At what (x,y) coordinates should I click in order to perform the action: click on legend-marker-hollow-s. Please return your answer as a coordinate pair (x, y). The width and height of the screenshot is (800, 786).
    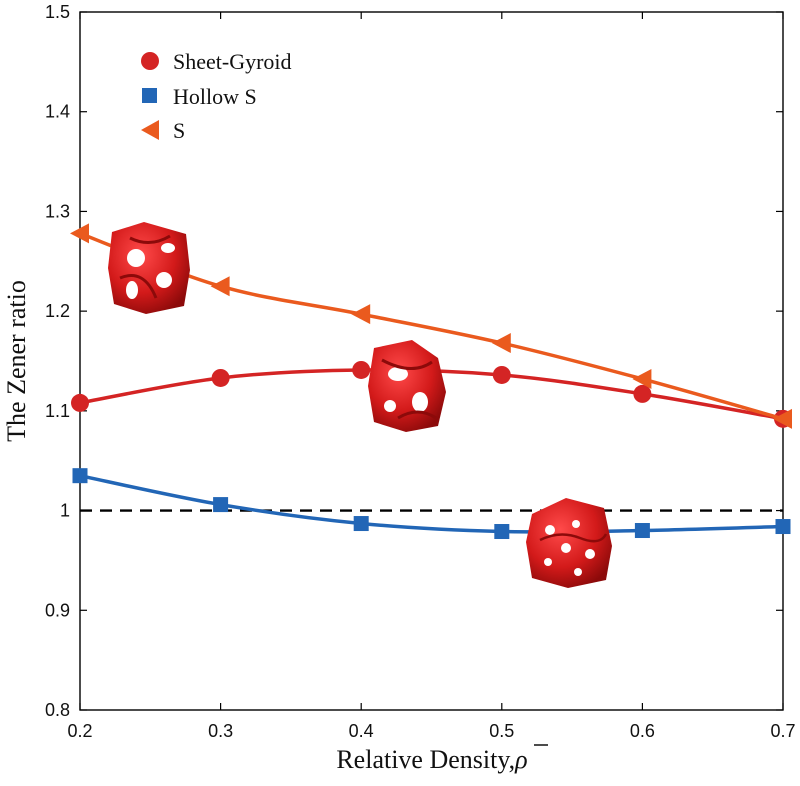
    Looking at the image, I should click on (149, 95).